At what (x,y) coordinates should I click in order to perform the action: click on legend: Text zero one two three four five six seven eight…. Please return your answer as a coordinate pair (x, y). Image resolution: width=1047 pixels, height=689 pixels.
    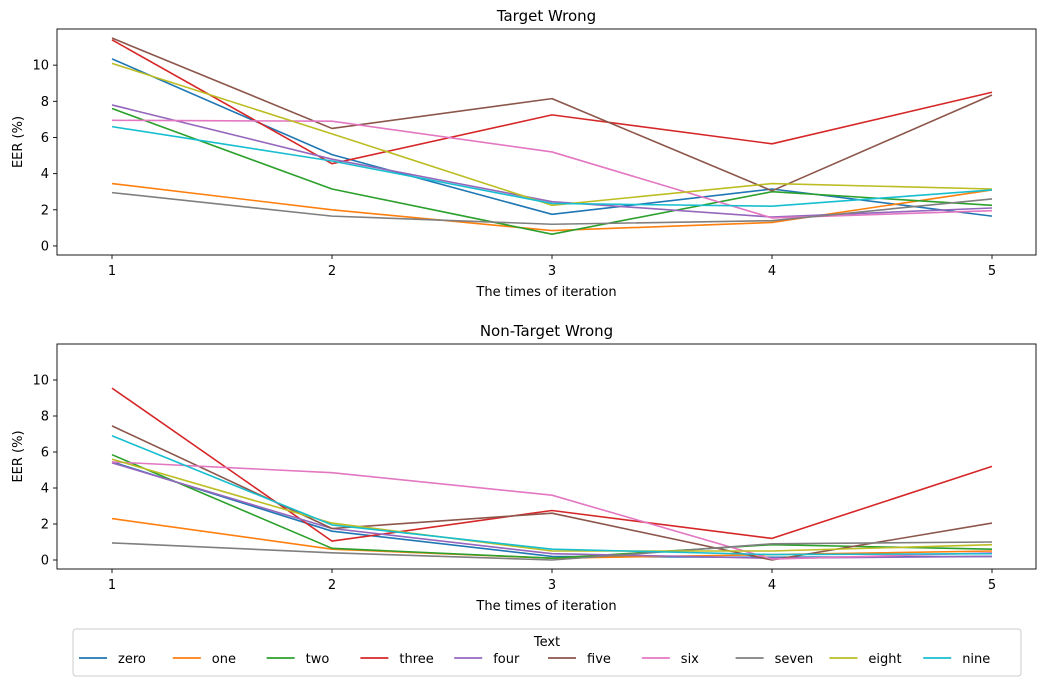
    Looking at the image, I should click on (547, 652).